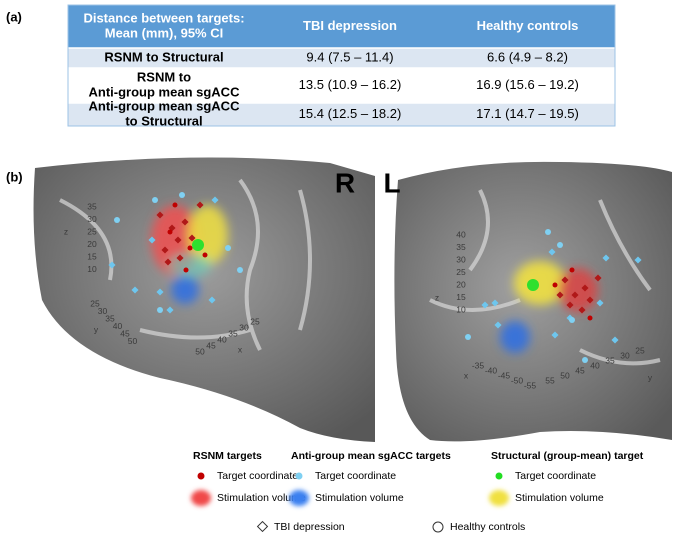 Image resolution: width=685 pixels, height=543 pixels. Describe the element at coordinates (14, 16) in the screenshot. I see `panel-label: (a)` at that location.